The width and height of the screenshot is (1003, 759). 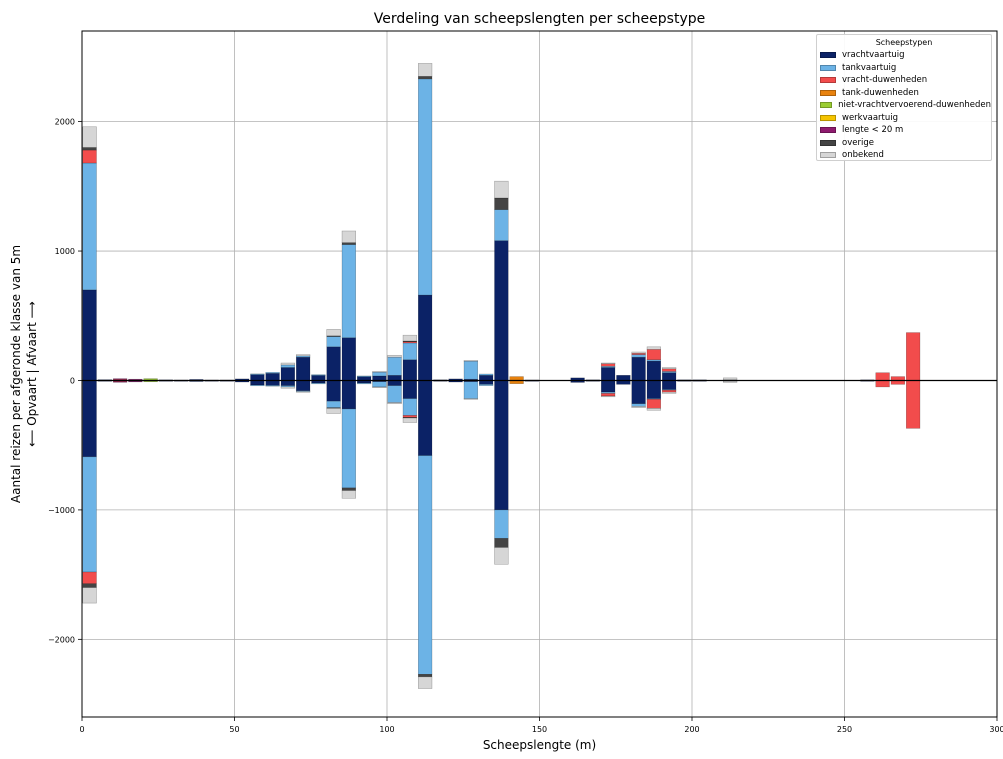 I want to click on legend-label: onbekend, so click(x=863, y=155).